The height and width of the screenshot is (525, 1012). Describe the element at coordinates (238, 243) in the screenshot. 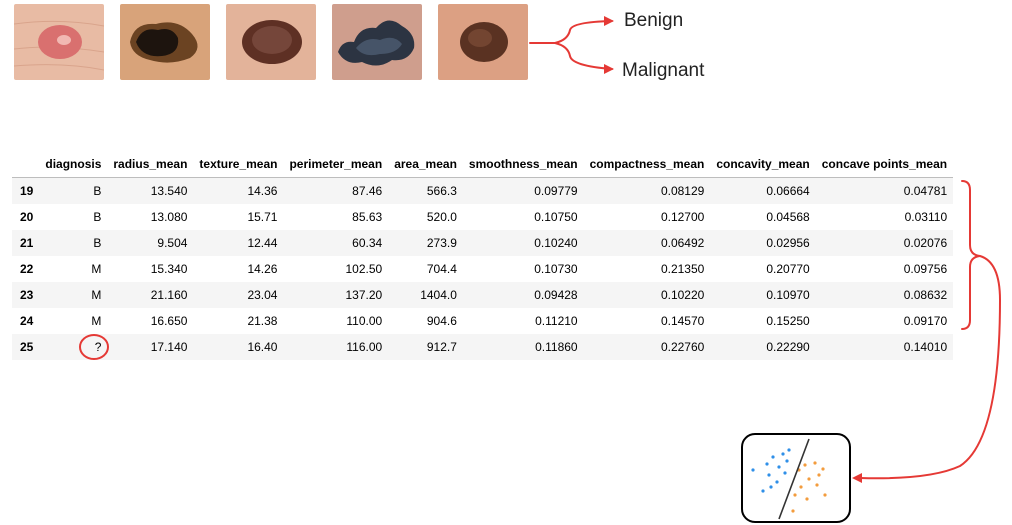

I see `table-cell: 12.44` at that location.